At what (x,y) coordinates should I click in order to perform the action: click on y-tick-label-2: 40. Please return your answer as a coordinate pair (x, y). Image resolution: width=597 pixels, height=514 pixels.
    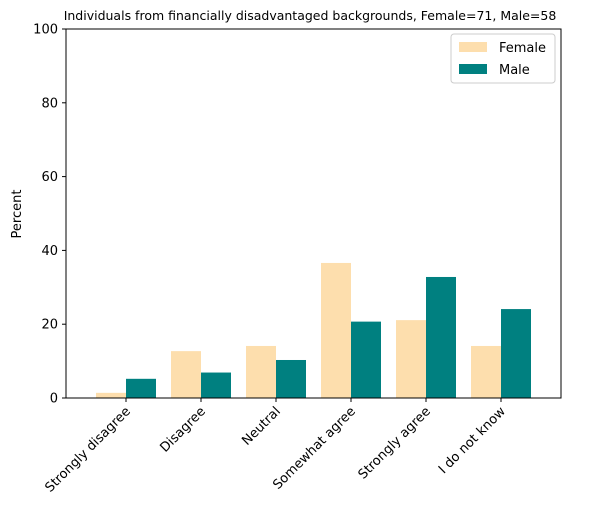
    Looking at the image, I should click on (49, 251).